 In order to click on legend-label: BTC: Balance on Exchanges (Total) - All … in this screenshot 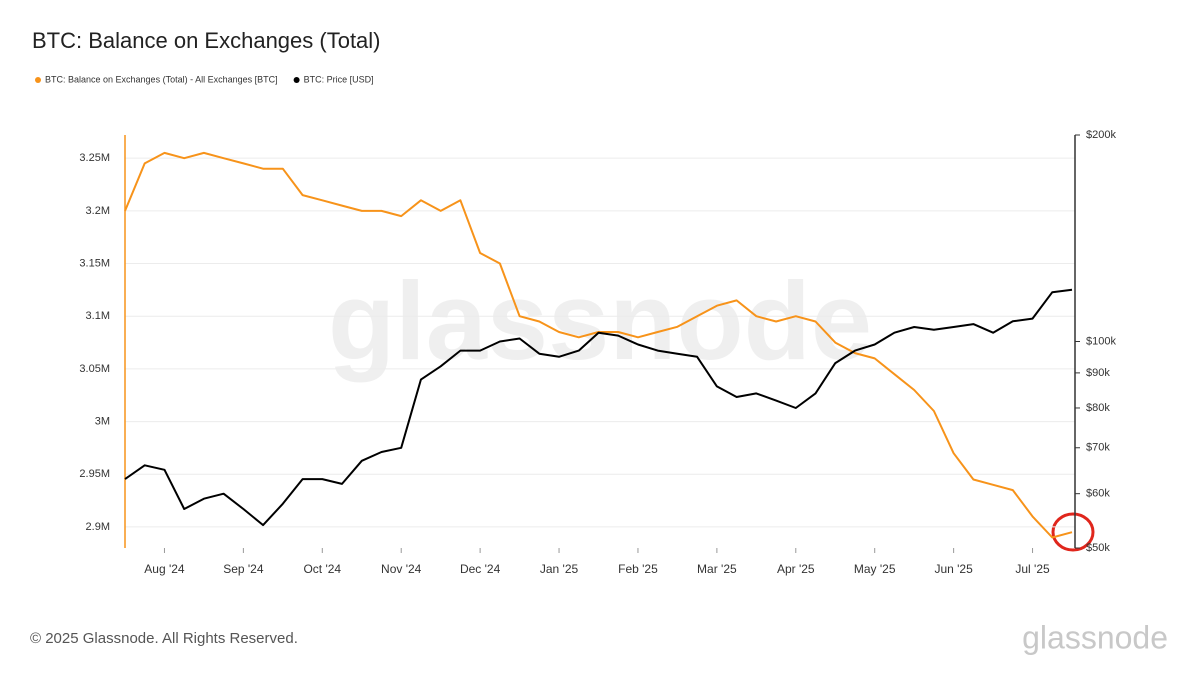, I will do `click(161, 79)`.